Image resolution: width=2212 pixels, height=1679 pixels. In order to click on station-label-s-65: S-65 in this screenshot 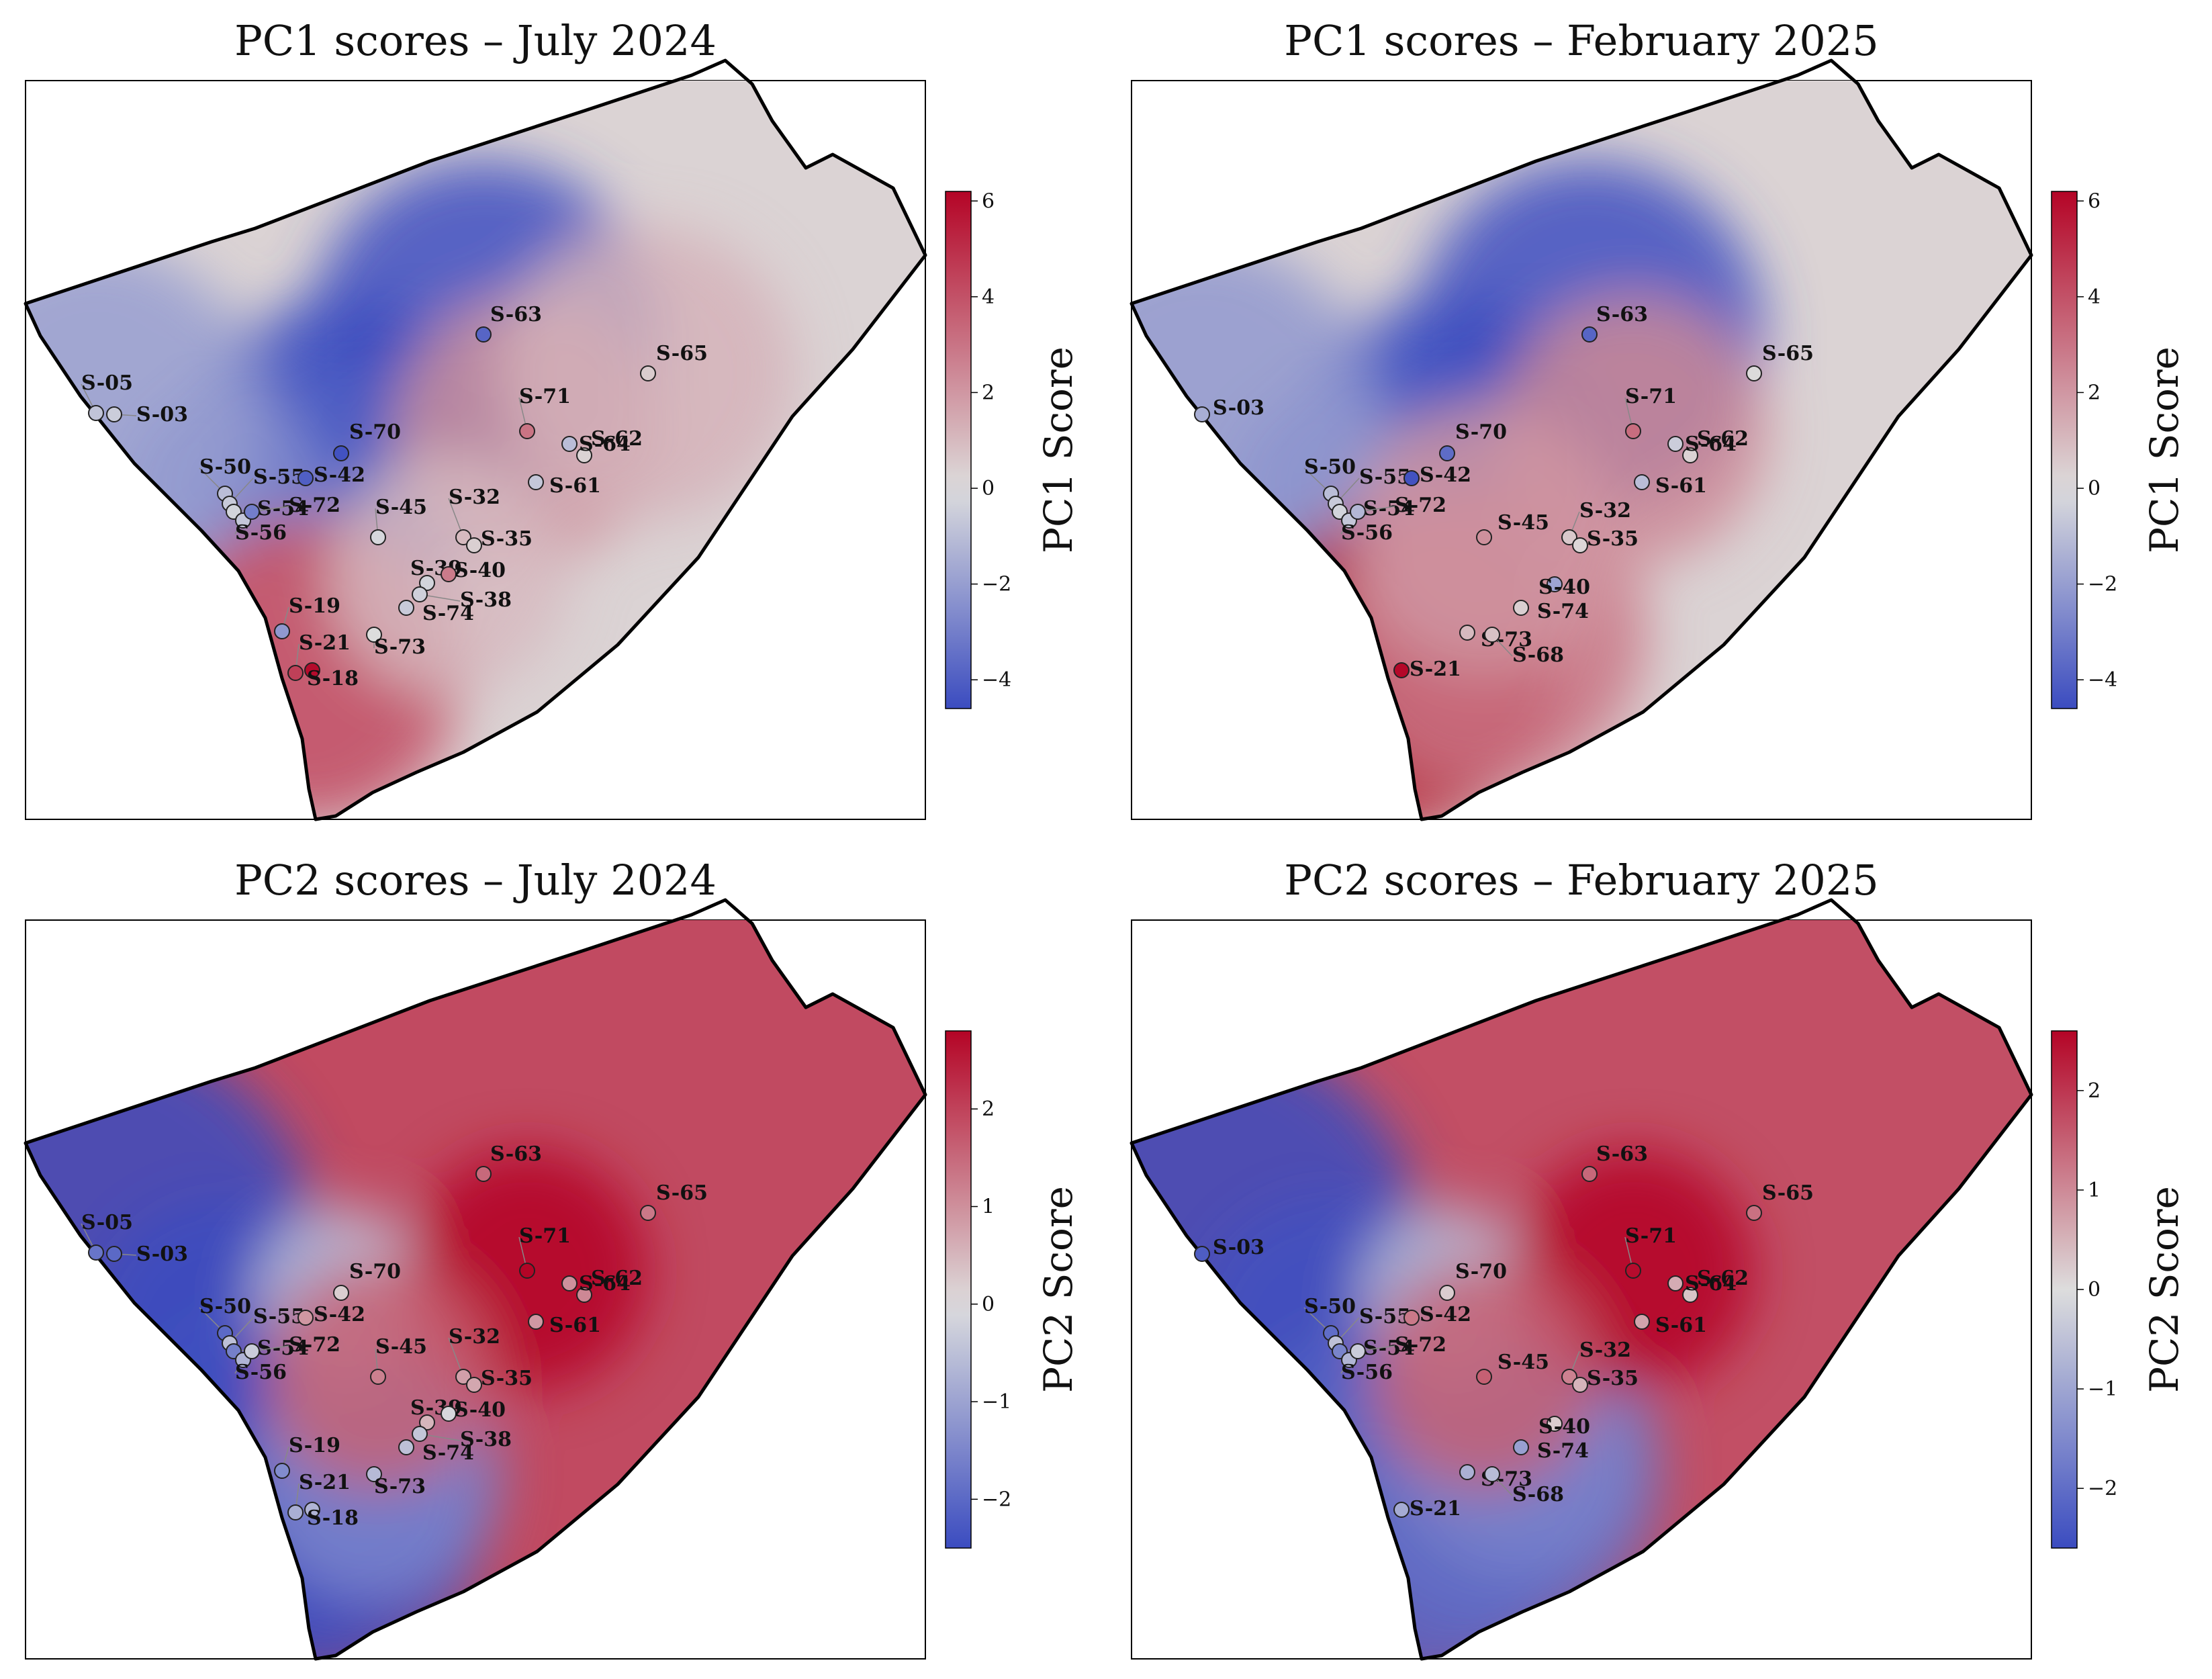, I will do `click(682, 353)`.